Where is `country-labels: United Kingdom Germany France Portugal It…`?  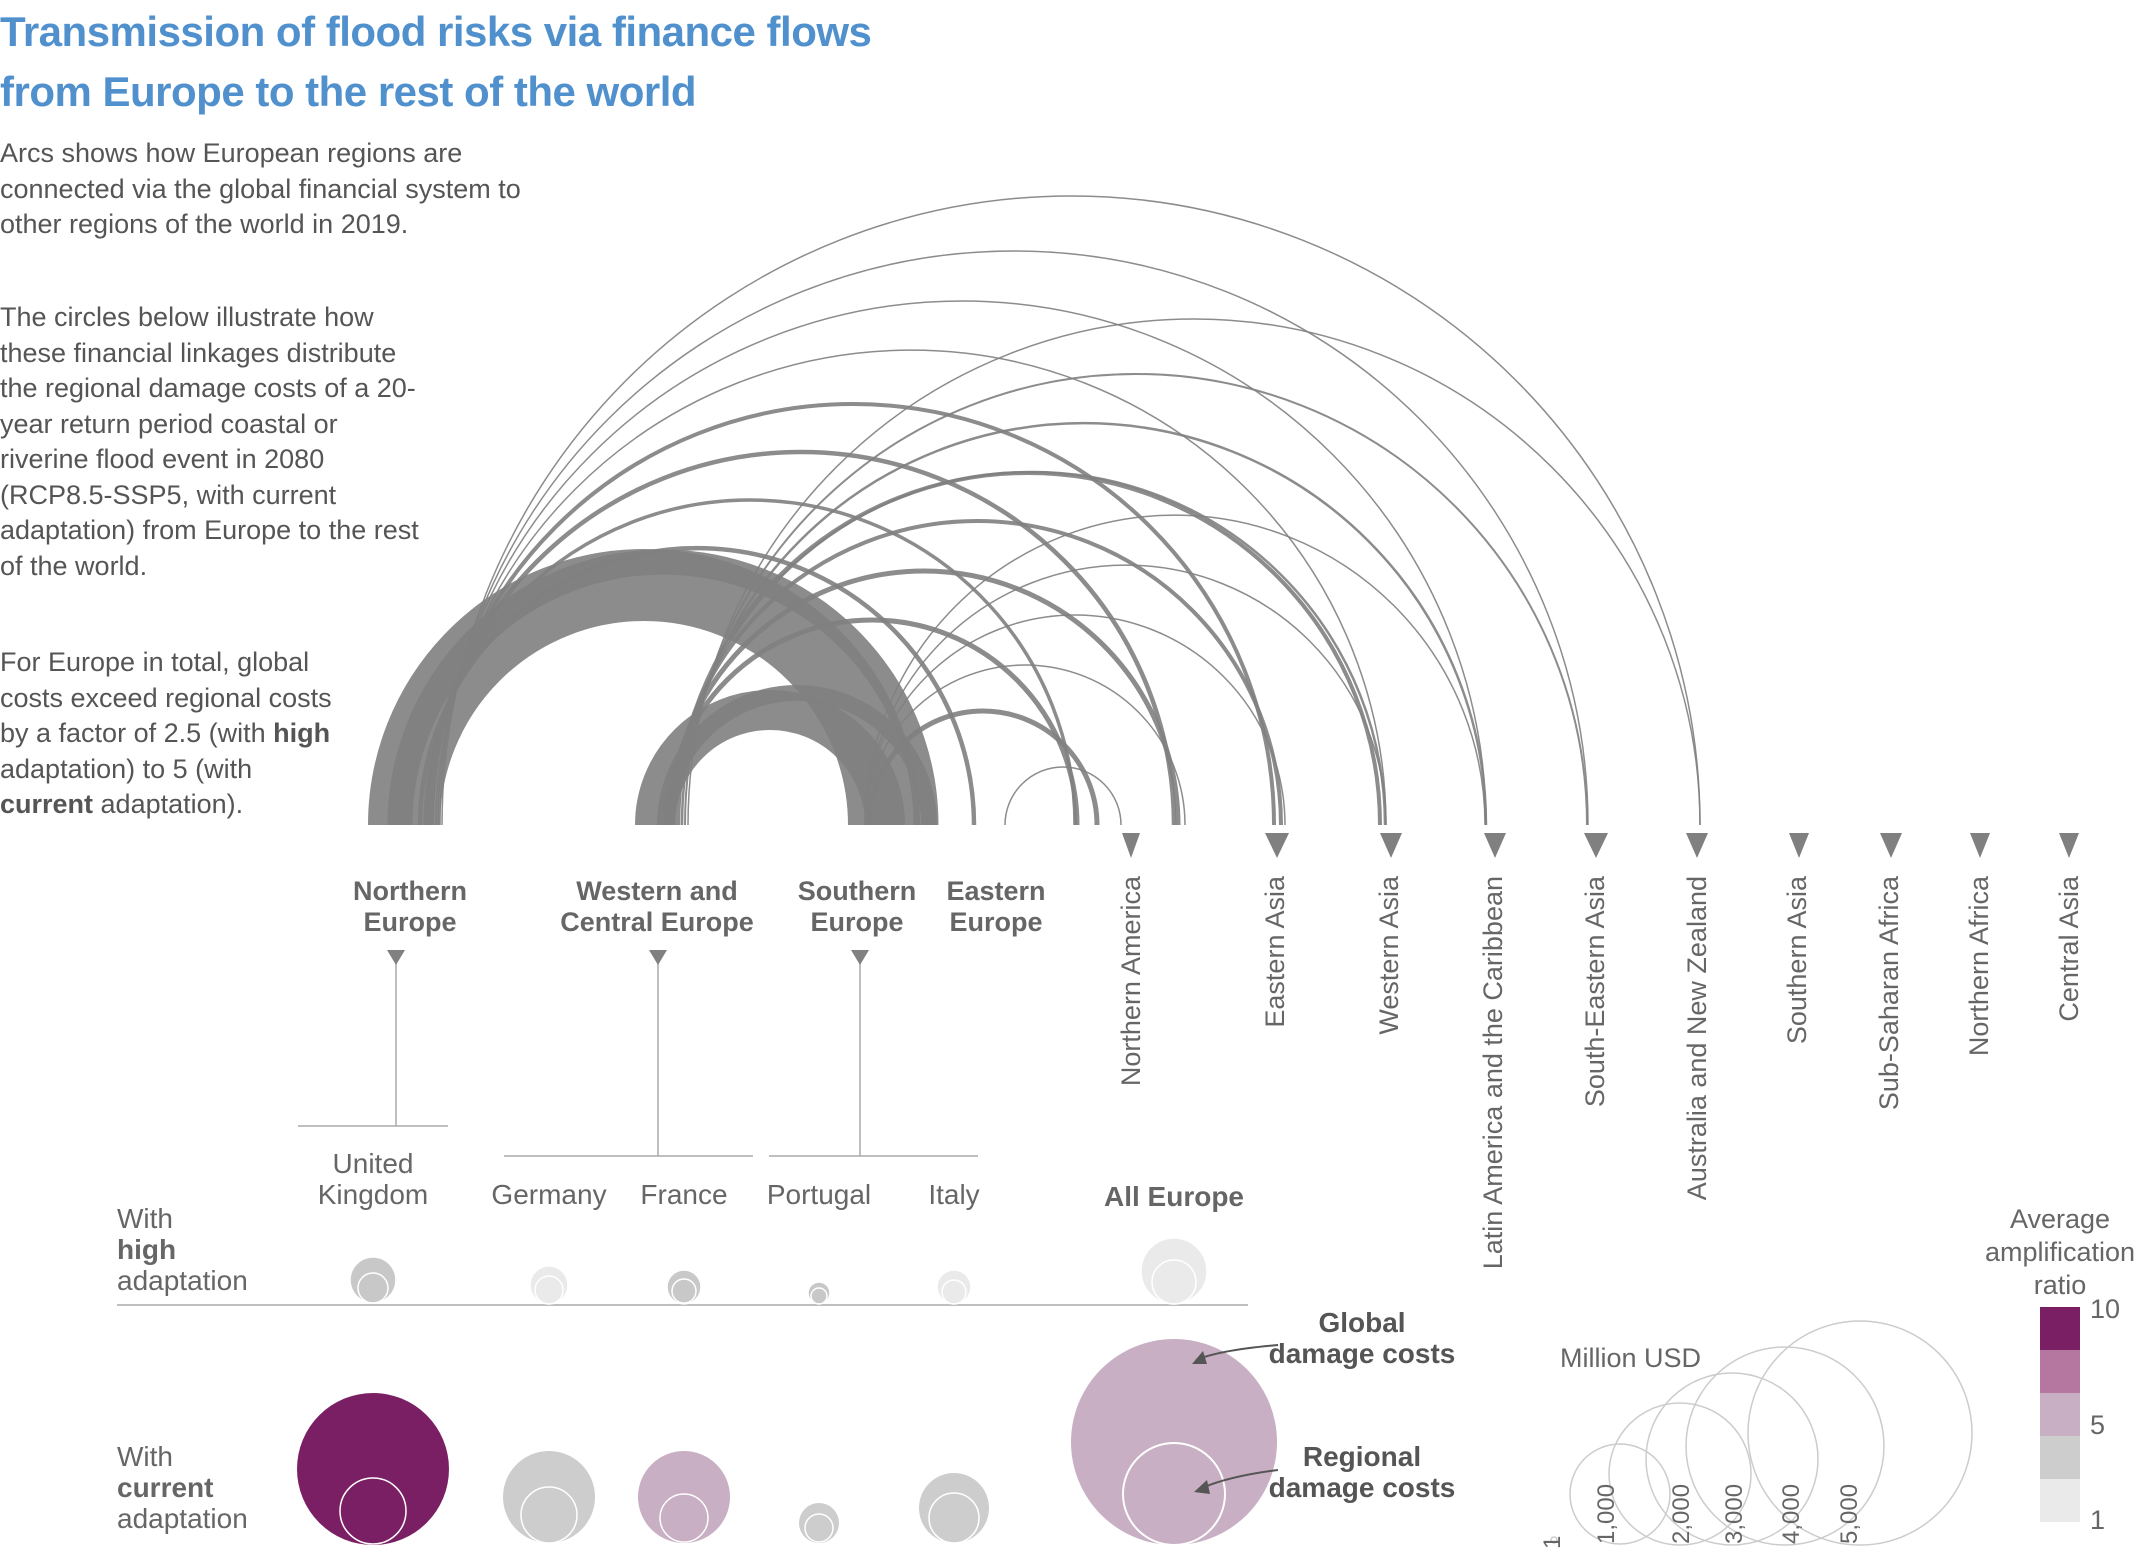 country-labels: United Kingdom Germany France Portugal It… is located at coordinates (781, 1180).